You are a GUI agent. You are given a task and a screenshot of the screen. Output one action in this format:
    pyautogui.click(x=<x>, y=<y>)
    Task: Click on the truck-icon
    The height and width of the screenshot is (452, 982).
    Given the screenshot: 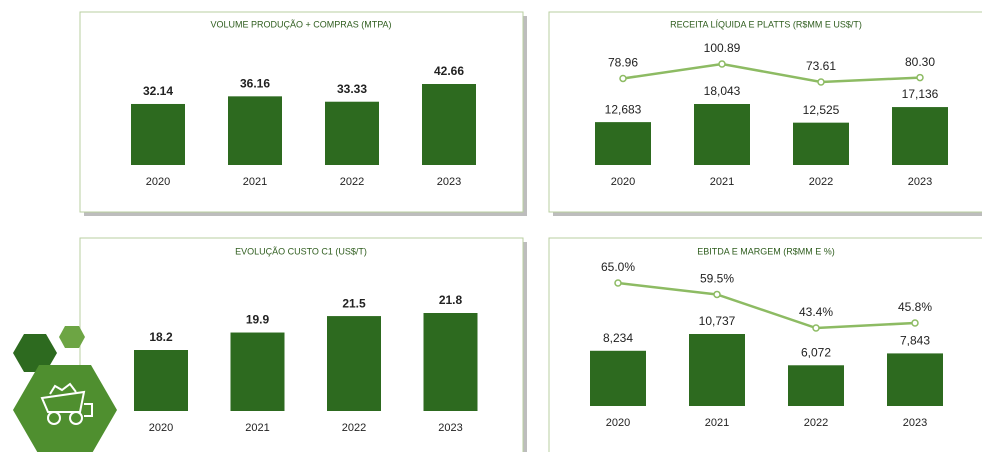 What is the action you would take?
    pyautogui.click(x=66, y=403)
    